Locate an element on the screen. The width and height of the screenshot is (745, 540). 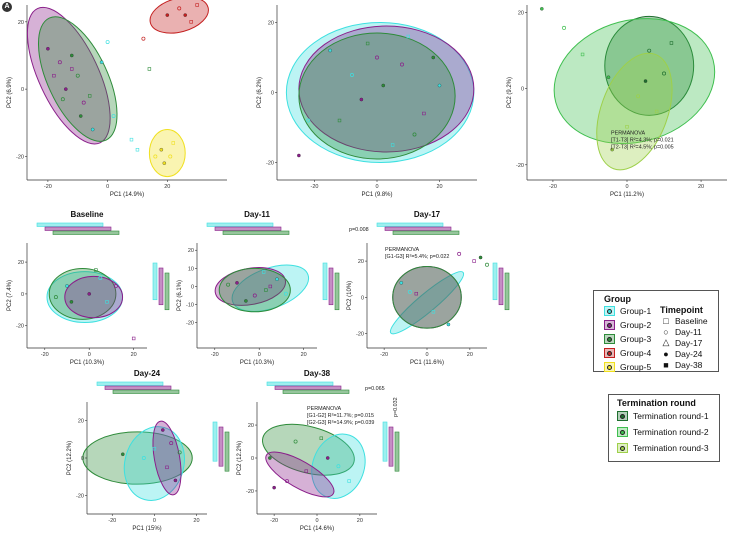
timepoint-symbol-icon: □ is located at coordinates (666, 320).